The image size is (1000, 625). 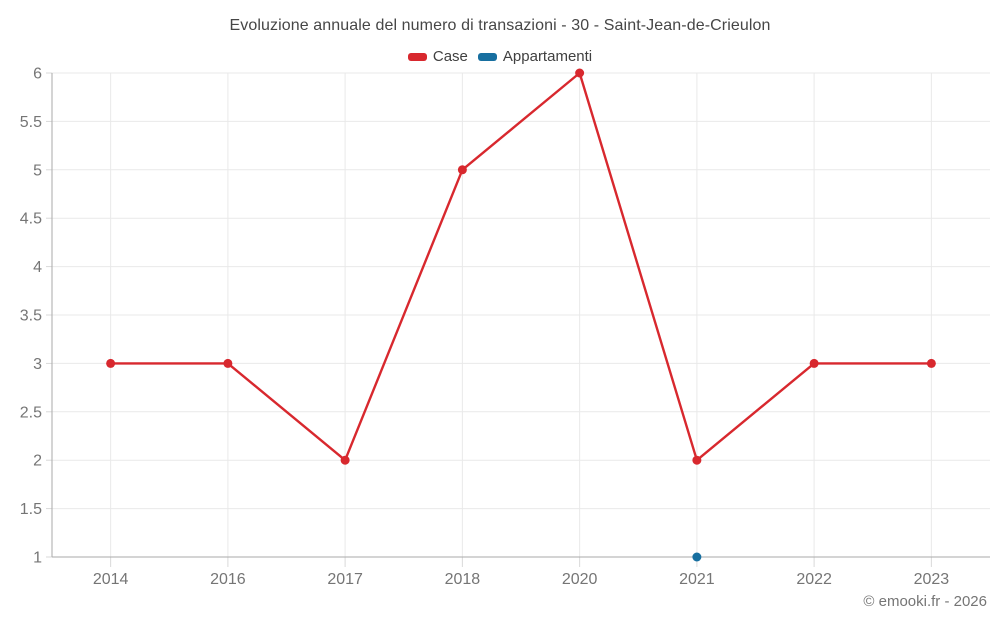 I want to click on svg-text: 4, so click(x=37, y=267).